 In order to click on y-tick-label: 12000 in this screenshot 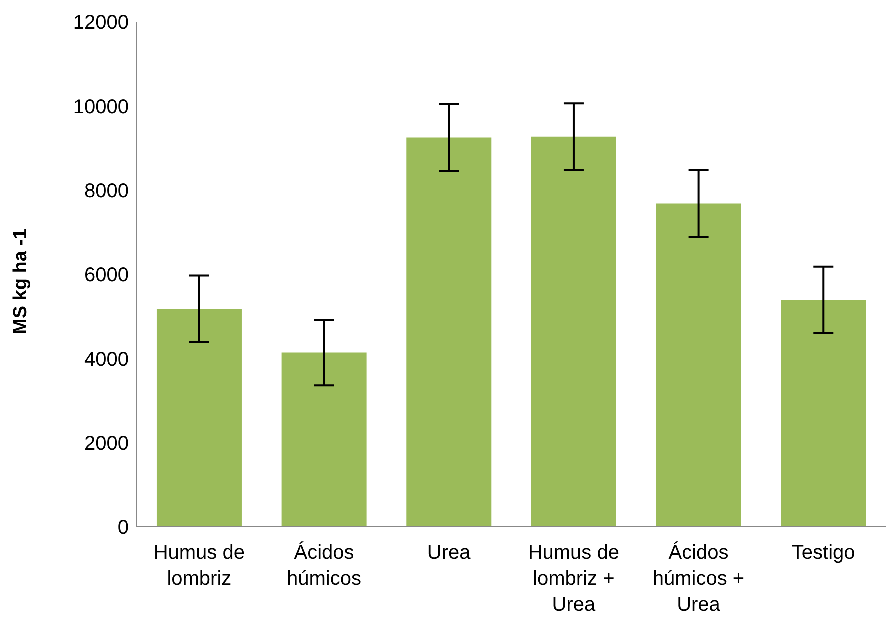, I will do `click(101, 23)`.